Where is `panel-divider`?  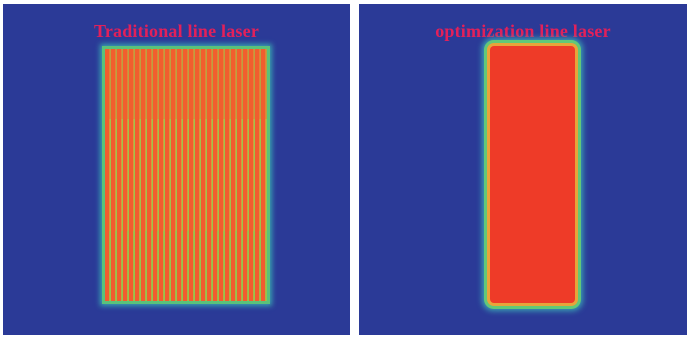
panel-divider is located at coordinates (354, 169).